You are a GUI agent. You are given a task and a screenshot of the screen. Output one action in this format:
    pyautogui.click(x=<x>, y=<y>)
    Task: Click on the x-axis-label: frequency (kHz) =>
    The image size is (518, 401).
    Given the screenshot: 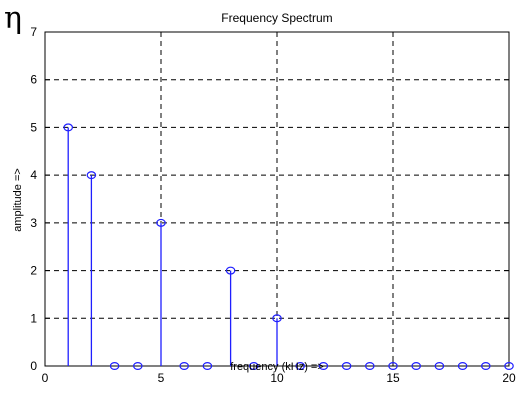 What is the action you would take?
    pyautogui.click(x=277, y=367)
    